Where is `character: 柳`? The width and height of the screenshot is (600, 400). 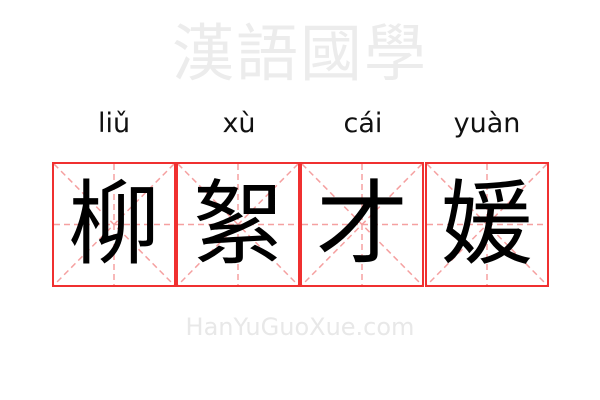
character: 柳 is located at coordinates (113, 224).